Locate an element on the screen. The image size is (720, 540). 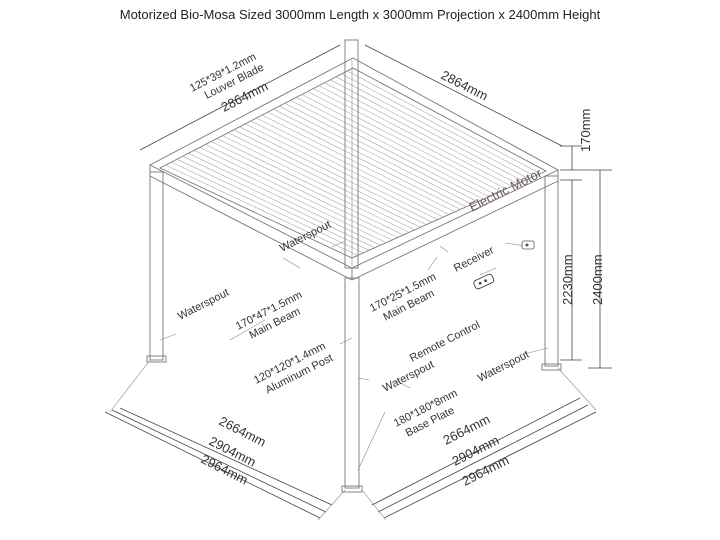
electric-motor-label: Electric Motor is located at coordinates (506, 190).